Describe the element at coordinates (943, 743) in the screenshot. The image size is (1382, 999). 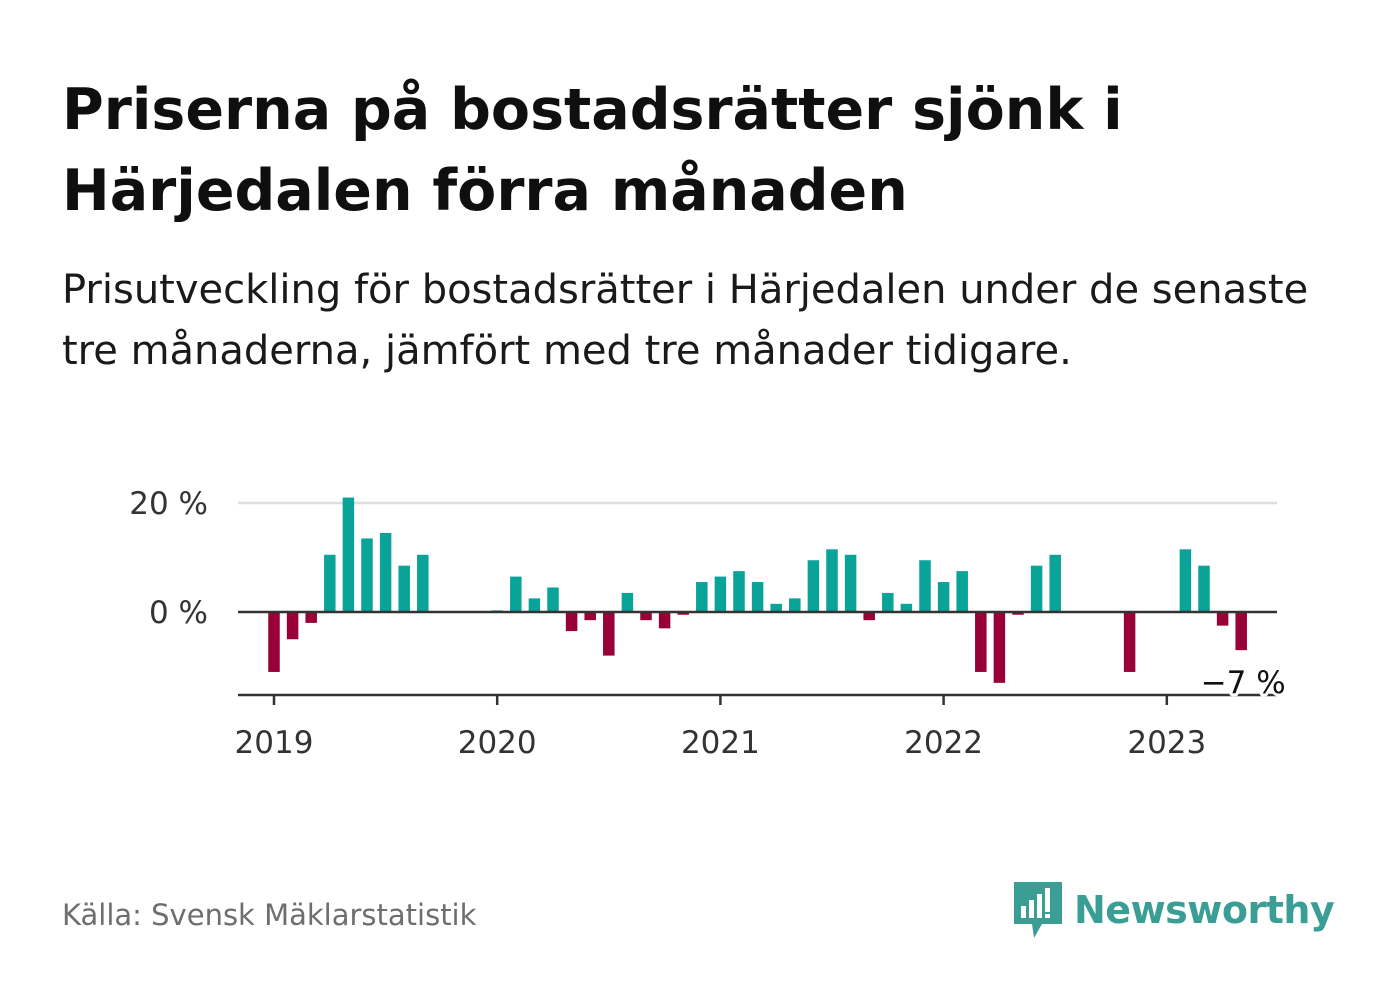
I see `x-tick-label: 2022` at that location.